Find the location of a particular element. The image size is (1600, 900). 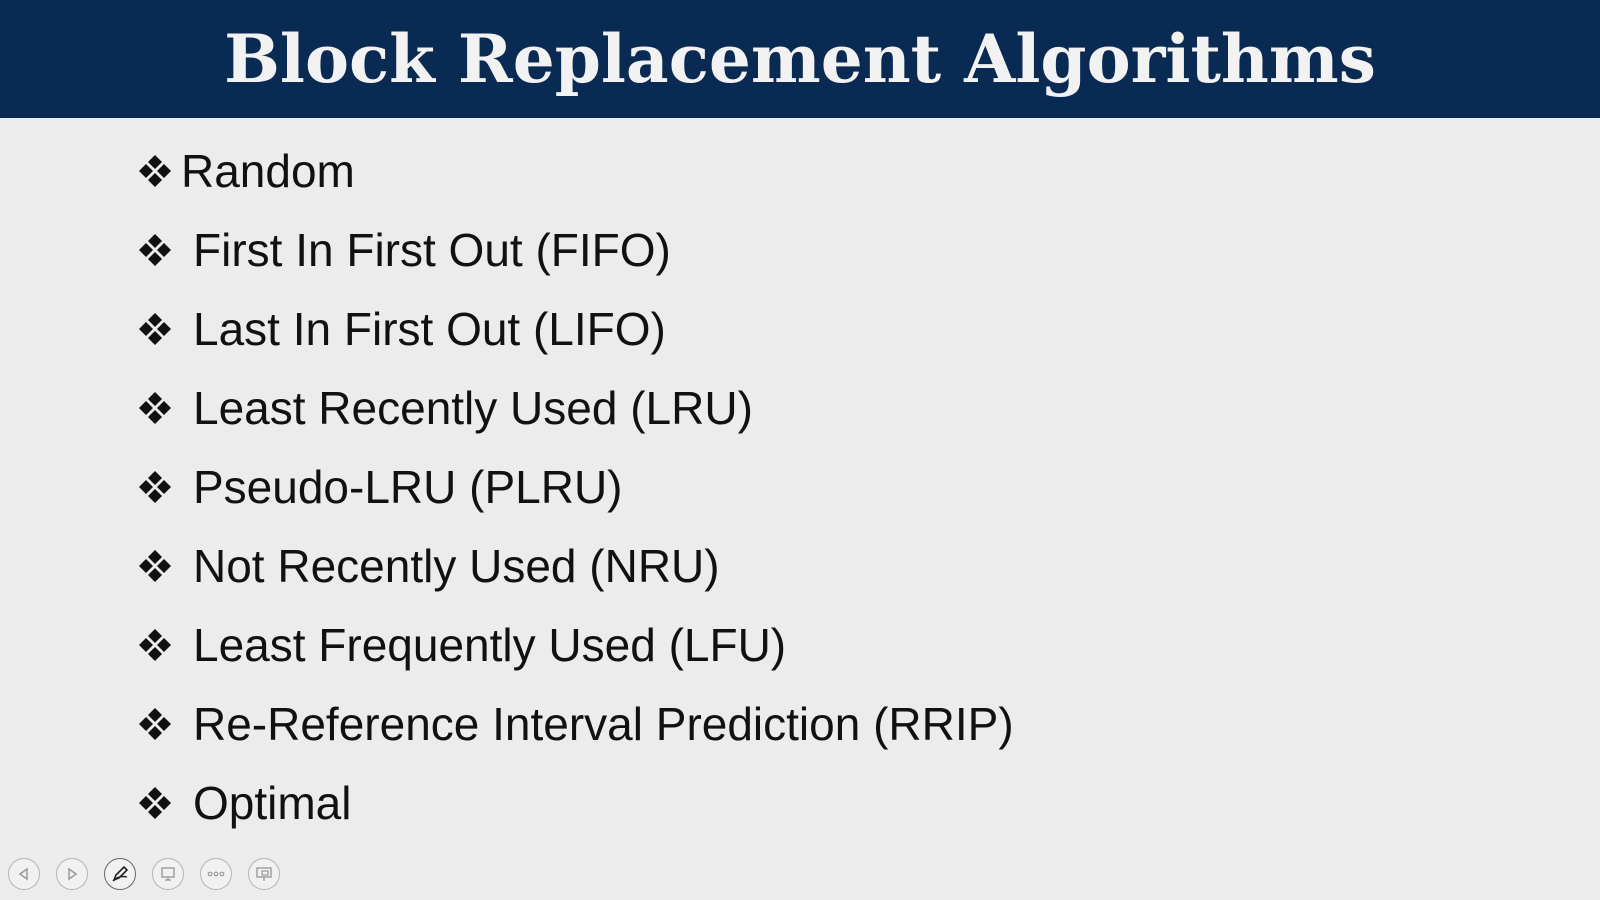

presenter-view-button is located at coordinates (264, 874).